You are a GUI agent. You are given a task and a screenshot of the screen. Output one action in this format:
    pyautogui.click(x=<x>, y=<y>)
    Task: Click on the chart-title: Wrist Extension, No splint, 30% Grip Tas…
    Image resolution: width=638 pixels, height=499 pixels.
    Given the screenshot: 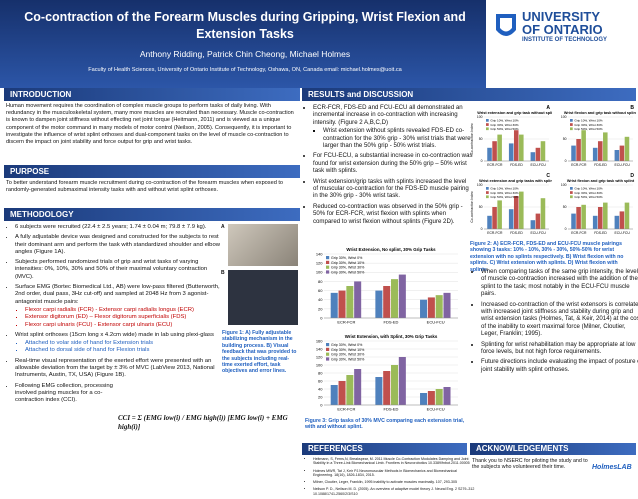 What is the action you would take?
    pyautogui.click(x=391, y=249)
    